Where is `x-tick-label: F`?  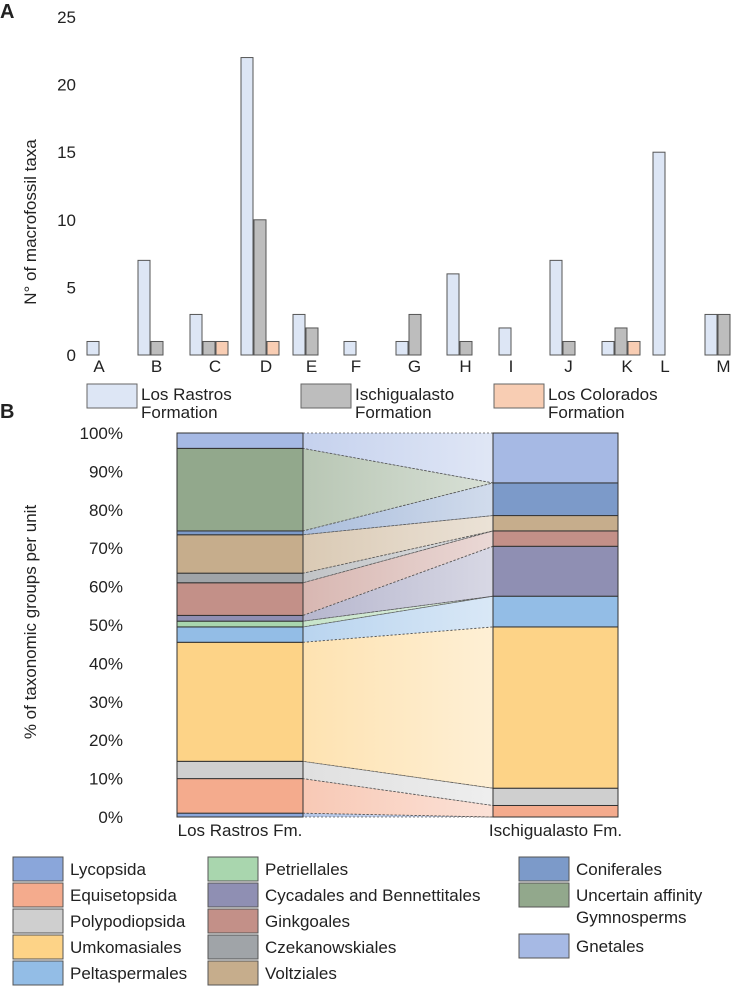
x-tick-label: F is located at coordinates (356, 366).